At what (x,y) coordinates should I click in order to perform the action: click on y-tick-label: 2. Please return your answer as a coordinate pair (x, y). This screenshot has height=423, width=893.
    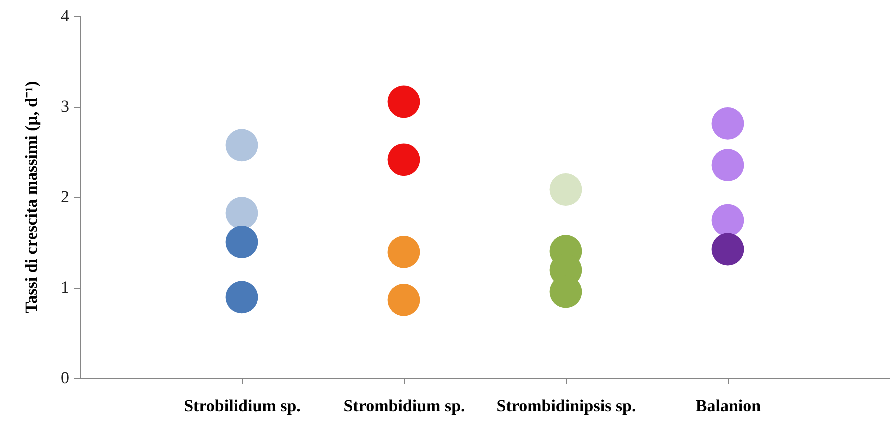
    Looking at the image, I should click on (65, 197).